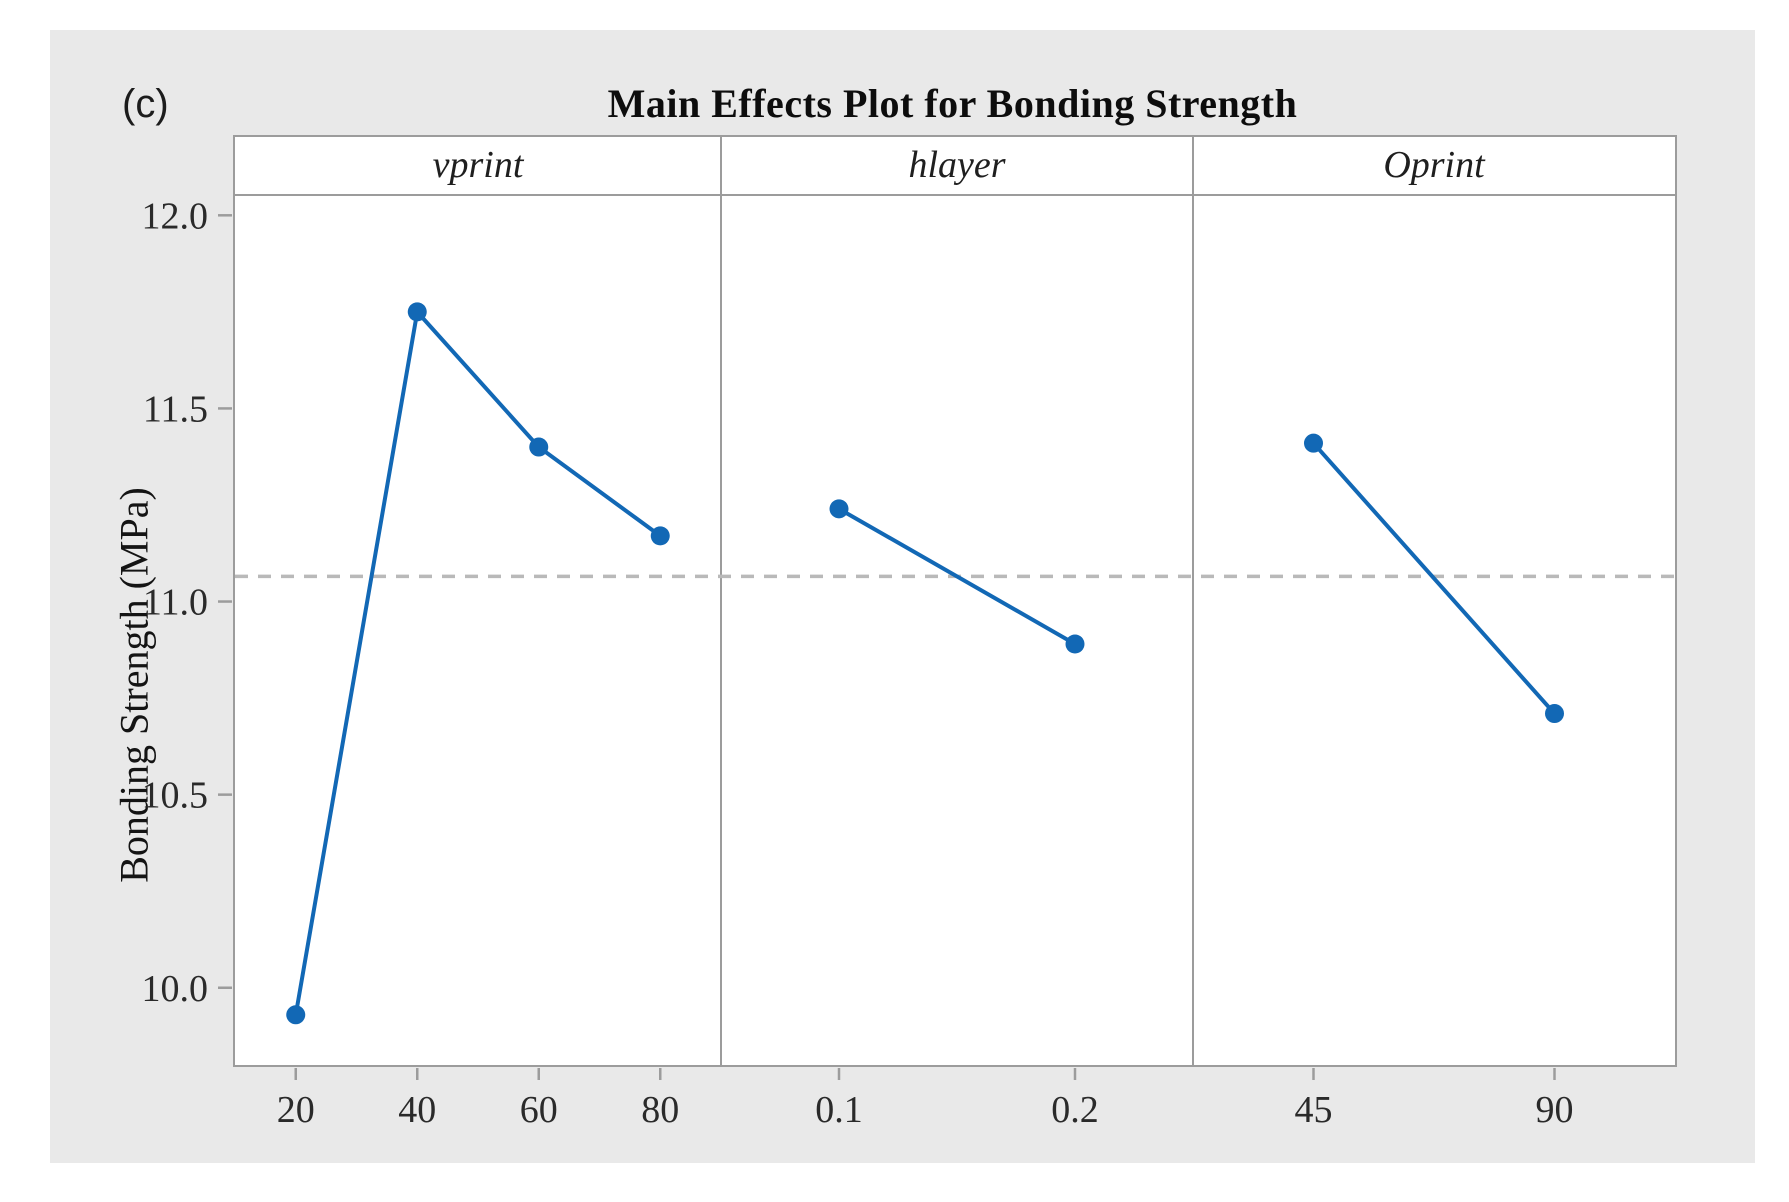  What do you see at coordinates (175, 796) in the screenshot?
I see `y-tick-label: 10.5` at bounding box center [175, 796].